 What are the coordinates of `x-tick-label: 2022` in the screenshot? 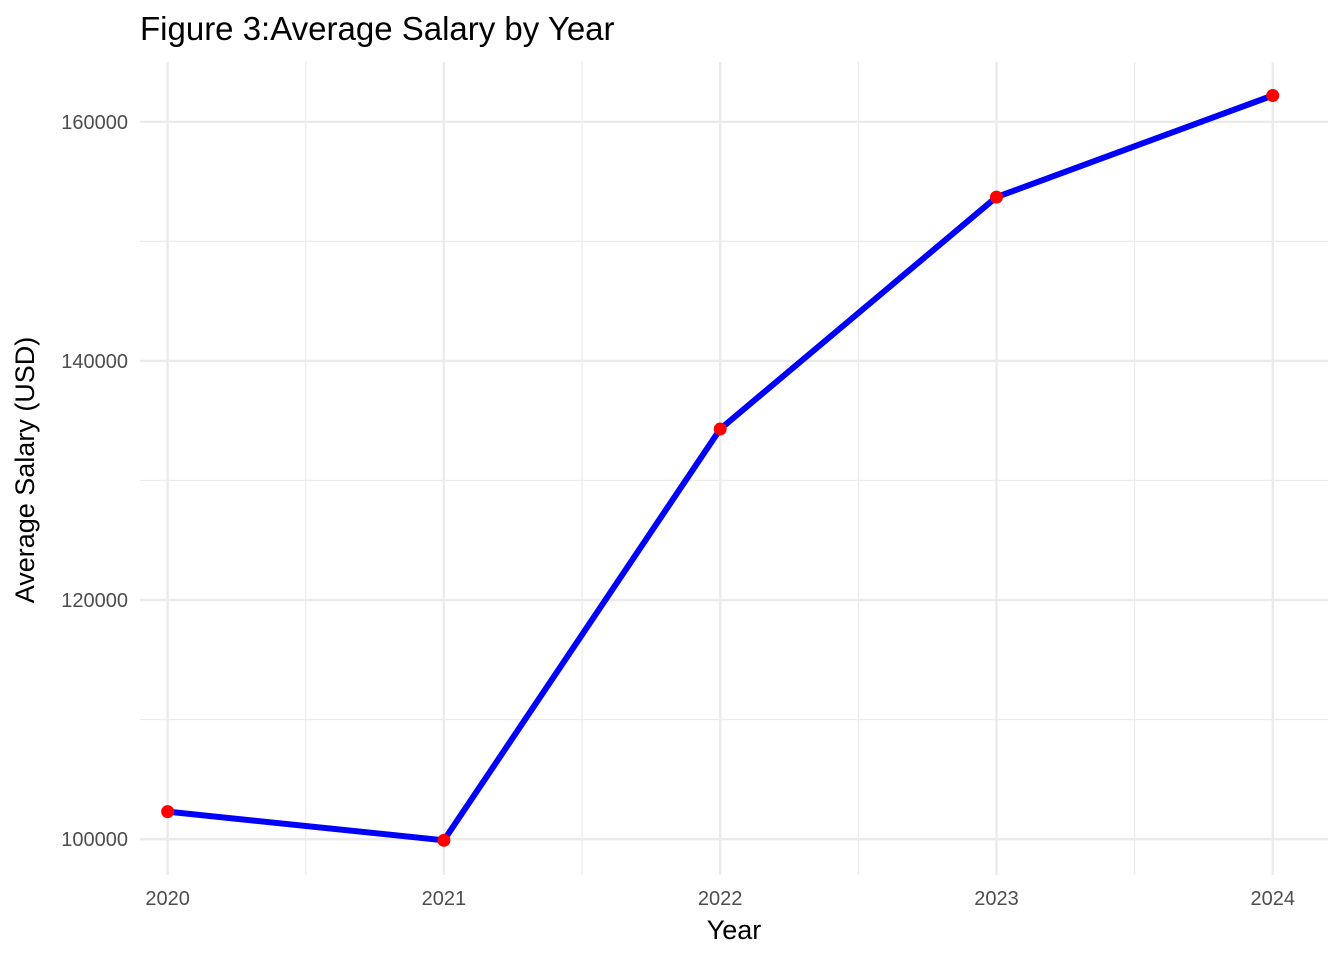 It's located at (720, 899).